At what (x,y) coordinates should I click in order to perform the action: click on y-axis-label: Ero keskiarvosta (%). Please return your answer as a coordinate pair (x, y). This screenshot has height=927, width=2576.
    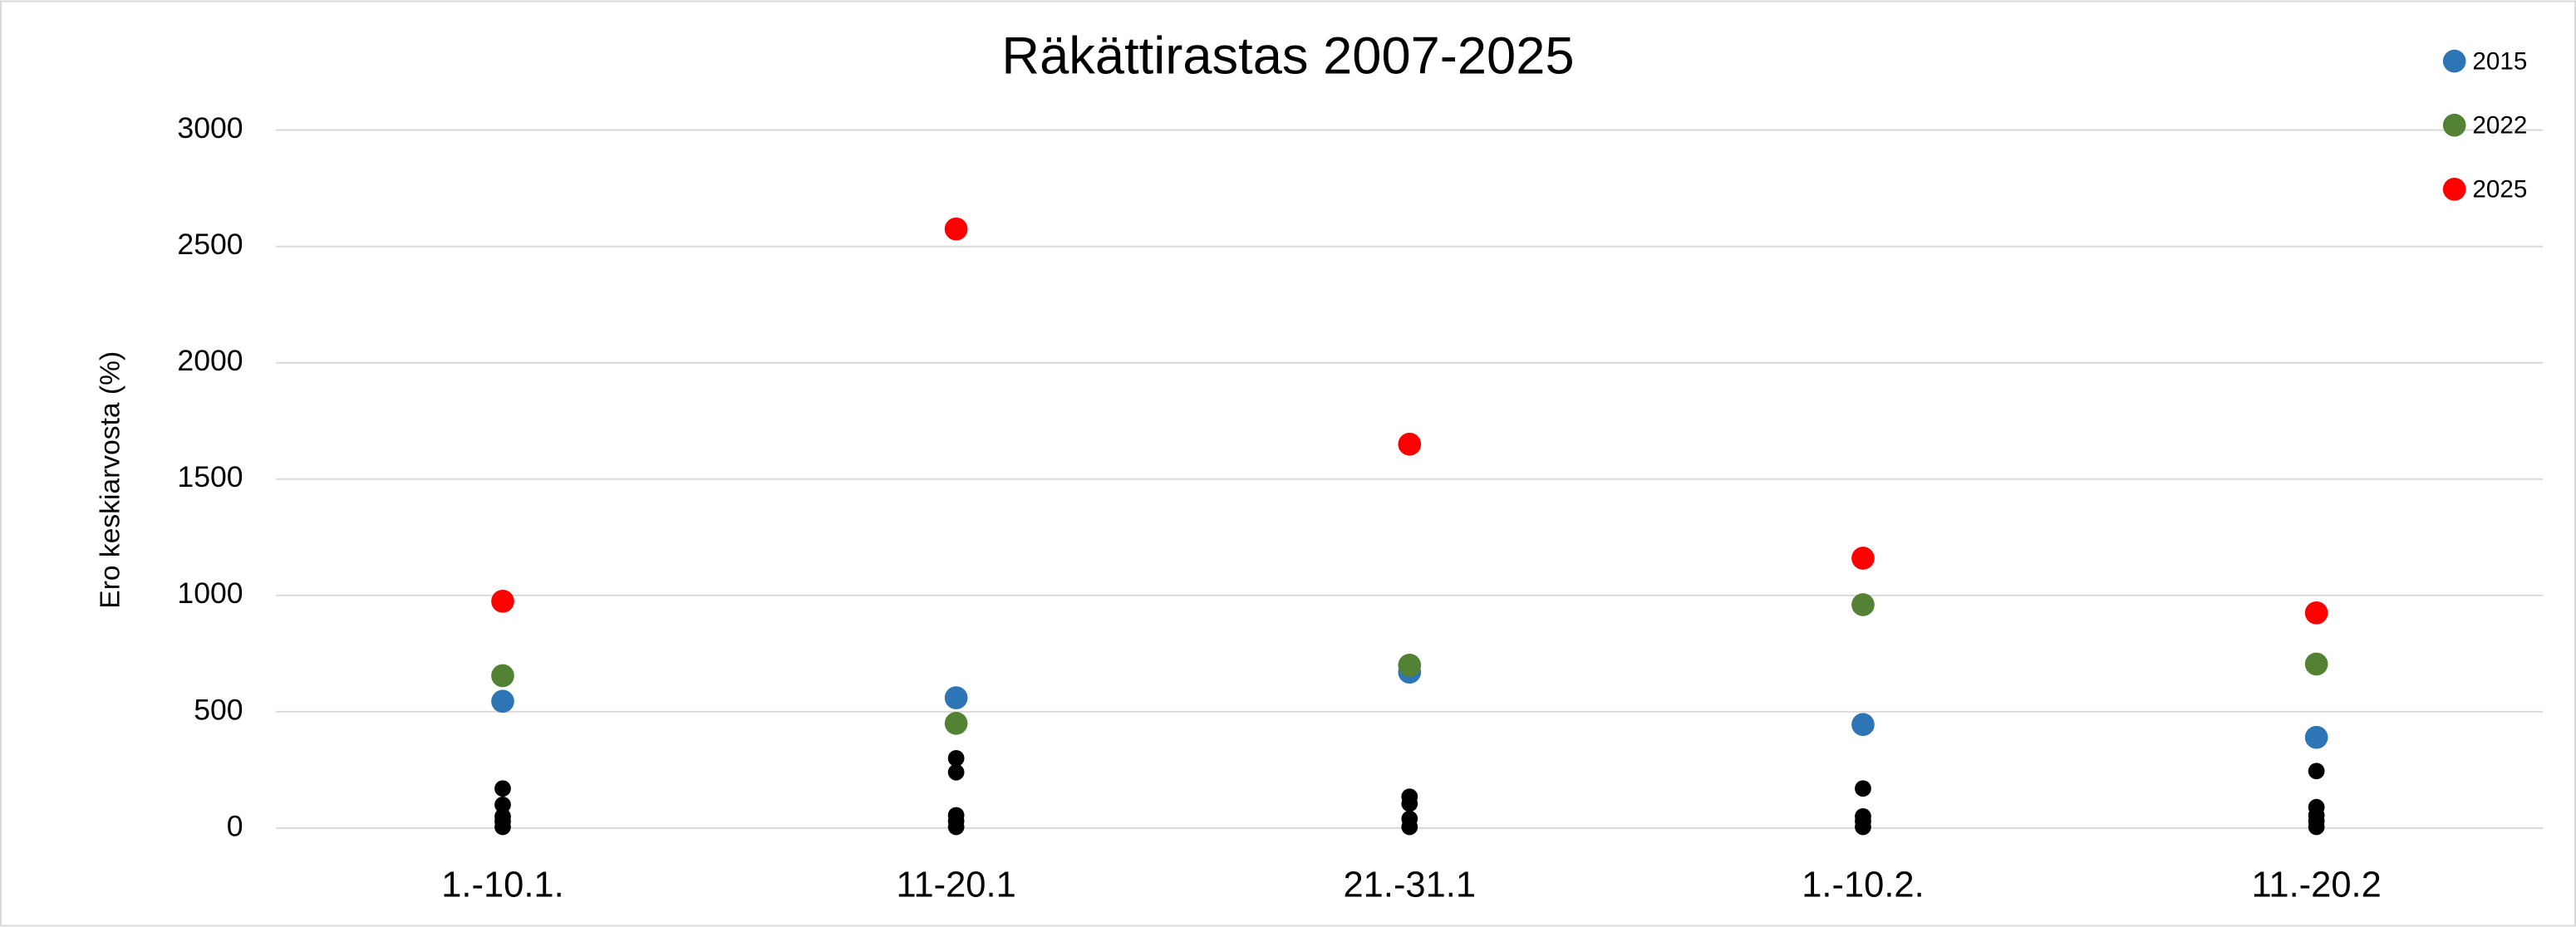
    Looking at the image, I should click on (110, 480).